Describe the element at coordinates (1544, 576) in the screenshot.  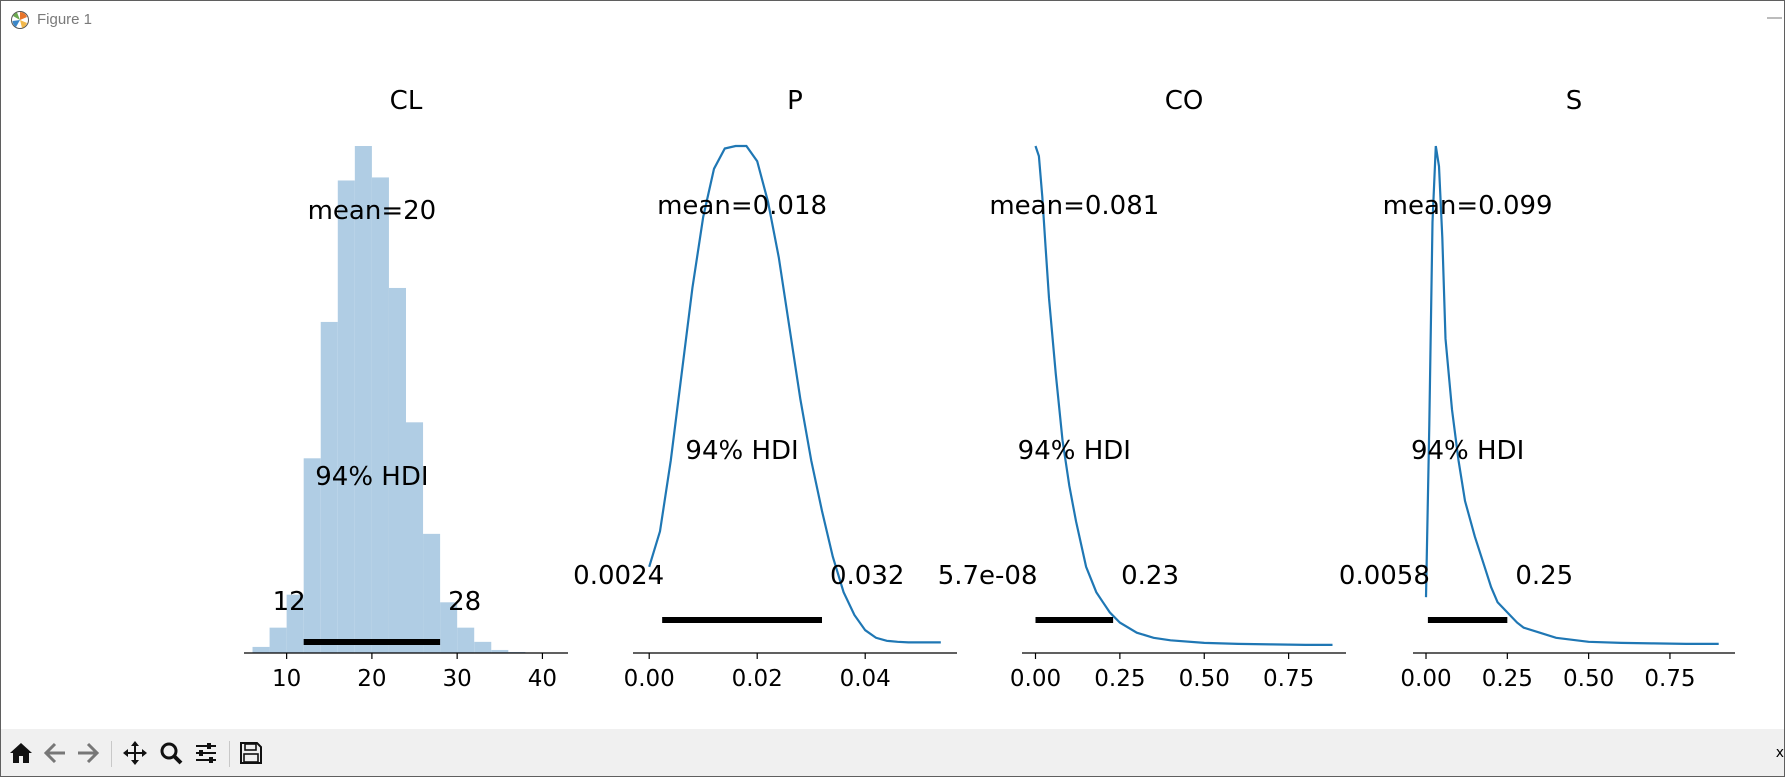
I see `hdi-high-label: 0.25` at that location.